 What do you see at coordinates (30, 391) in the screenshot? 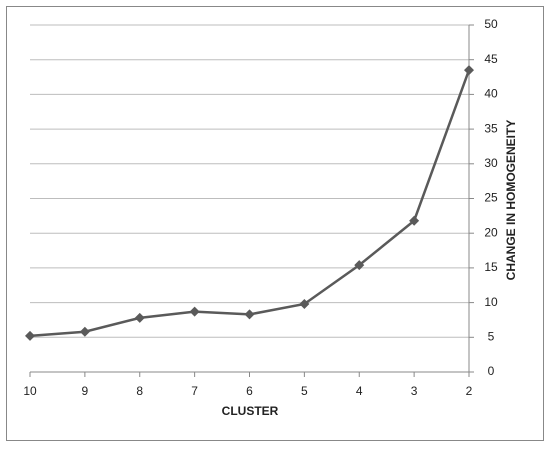
I see `x-tick-label: 10` at bounding box center [30, 391].